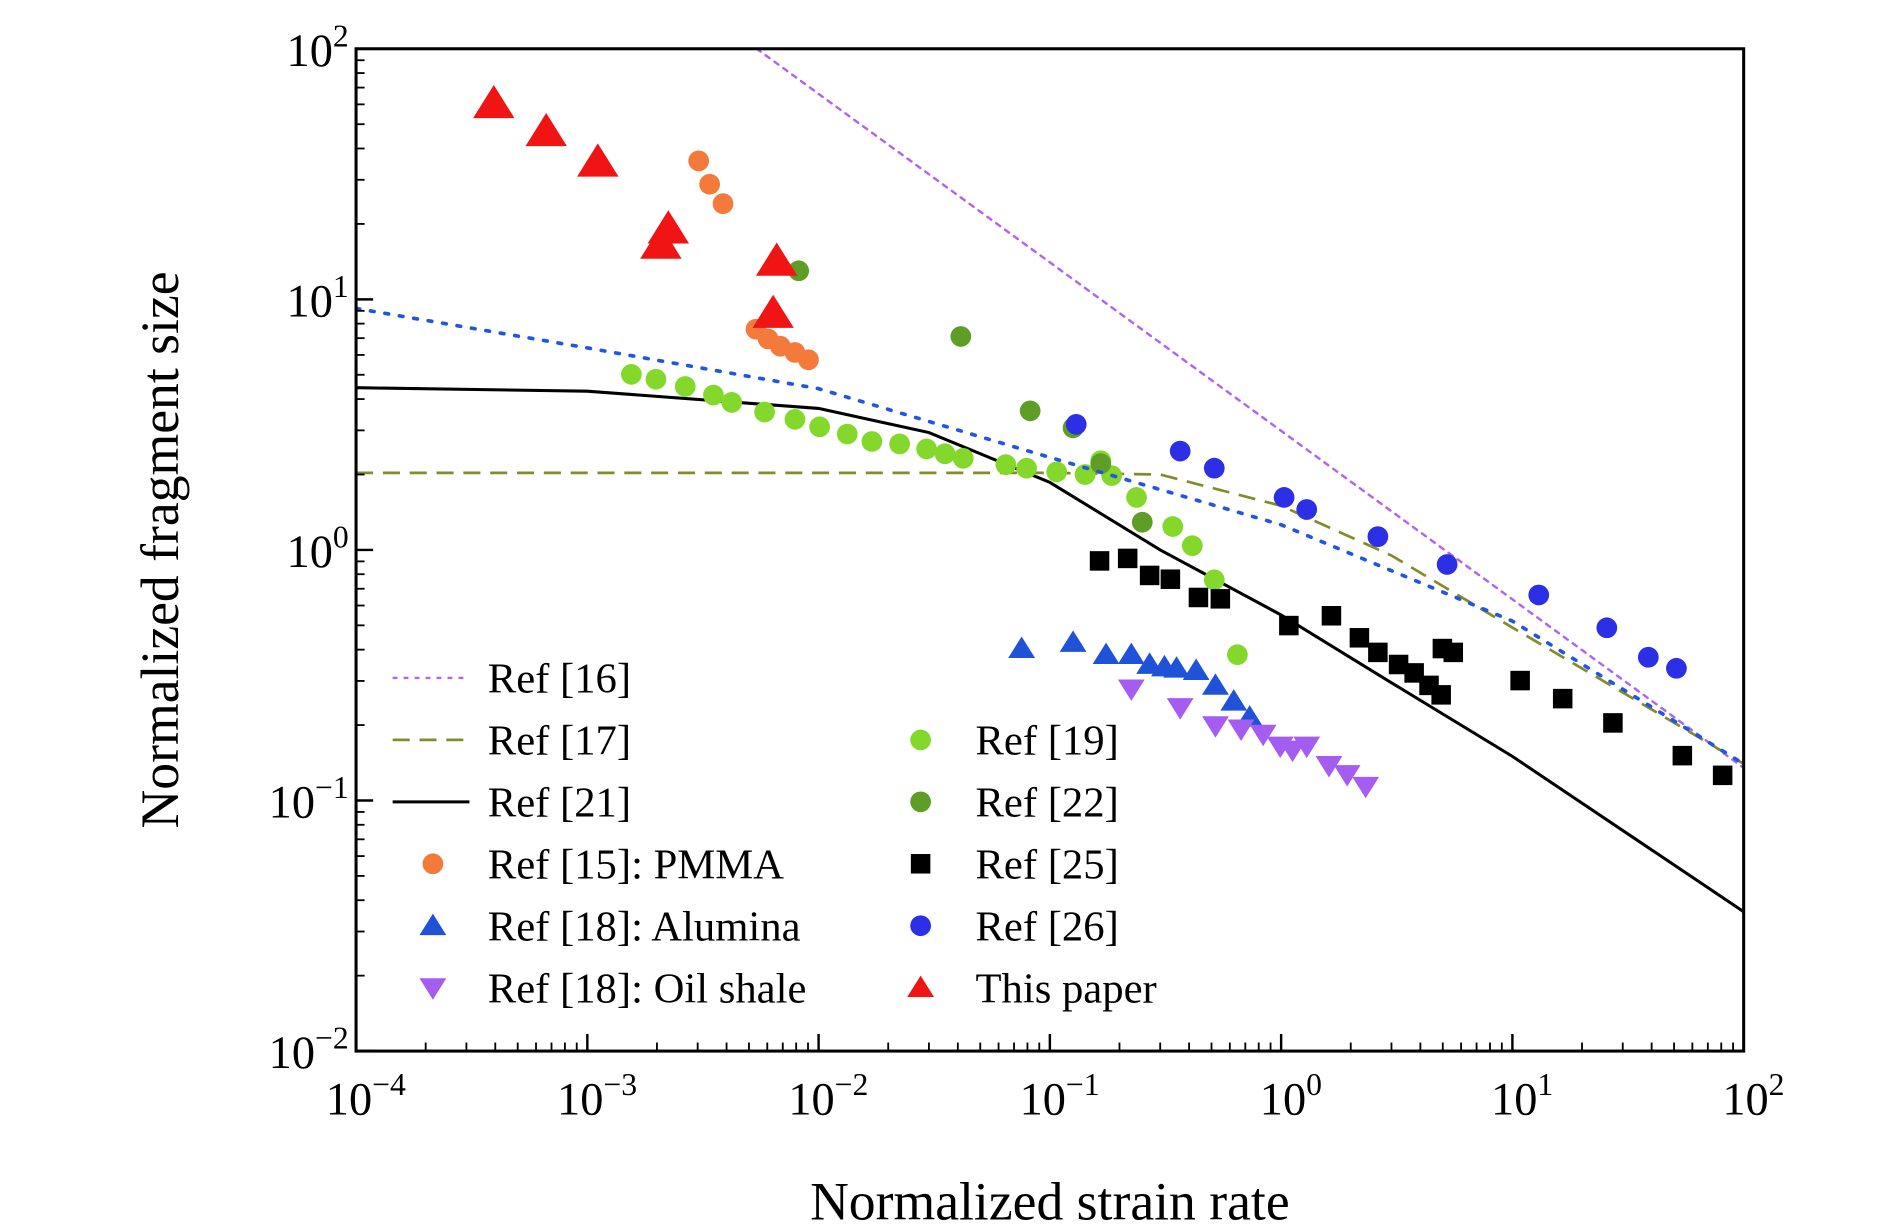 Image resolution: width=1890 pixels, height=1228 pixels. Describe the element at coordinates (636, 864) in the screenshot. I see `legend-label: Ref [15]: PMMA` at that location.